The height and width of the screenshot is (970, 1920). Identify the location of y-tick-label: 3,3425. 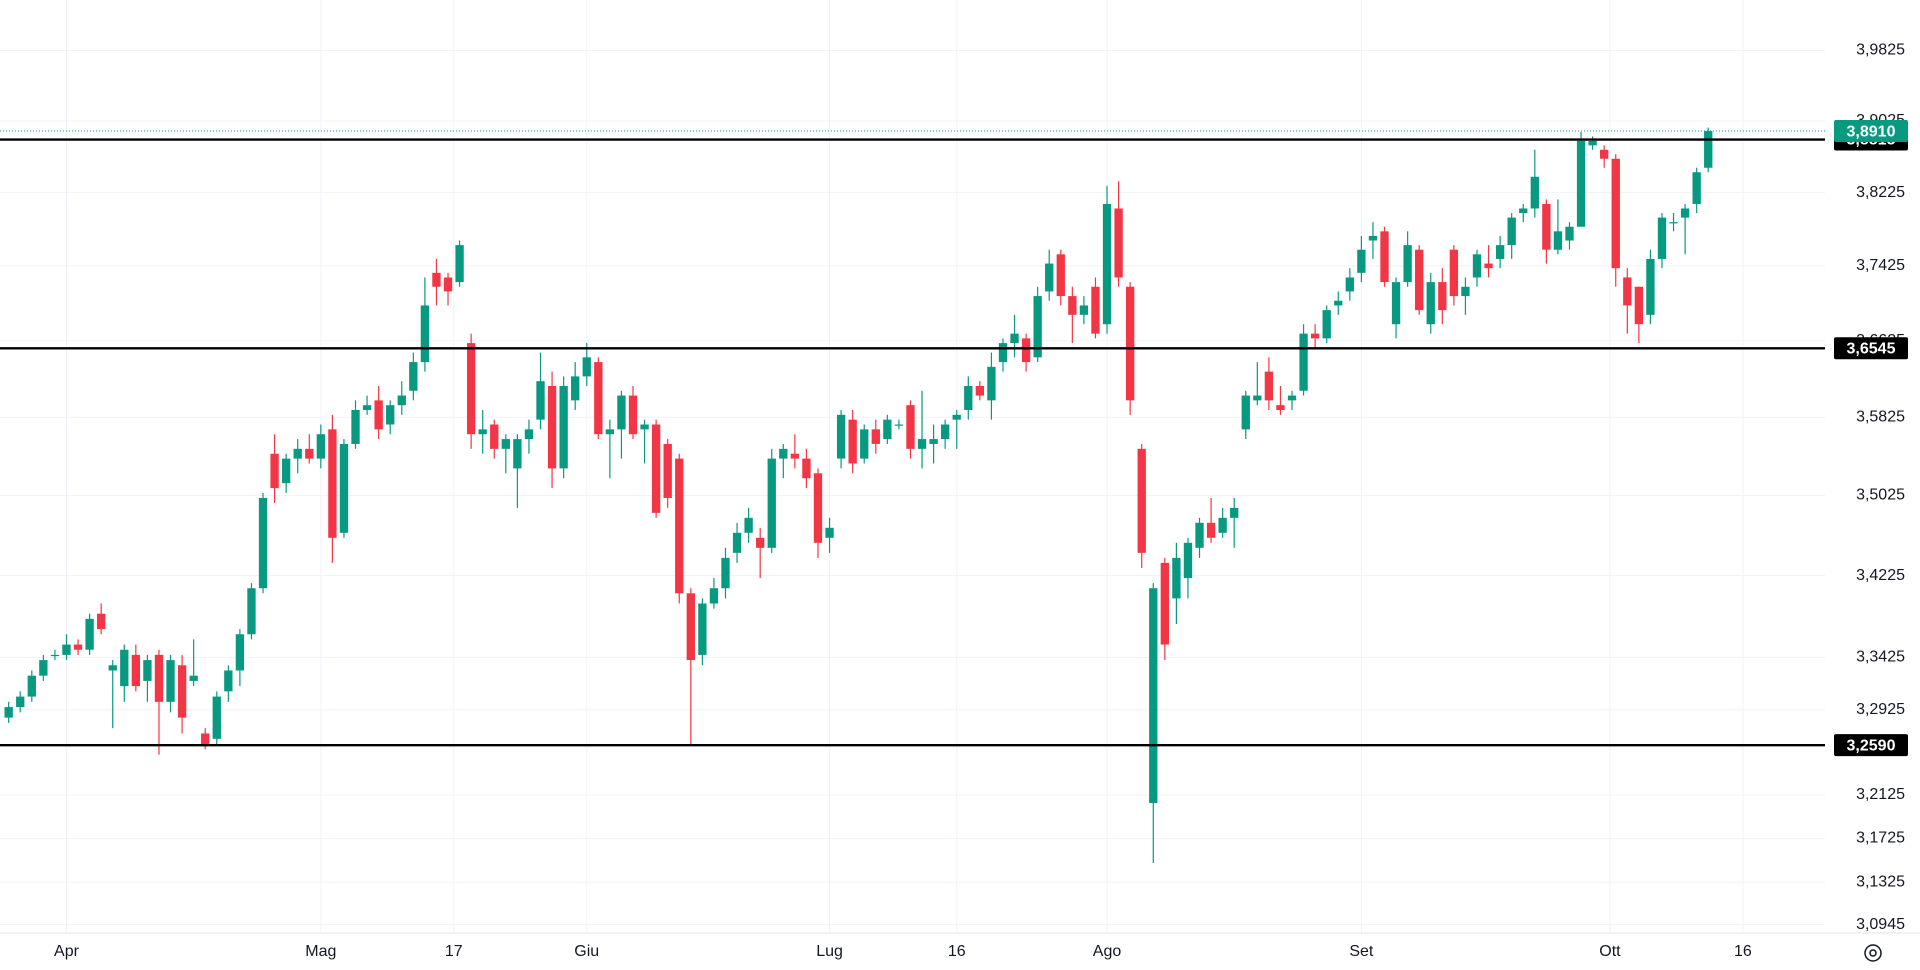
(1880, 657).